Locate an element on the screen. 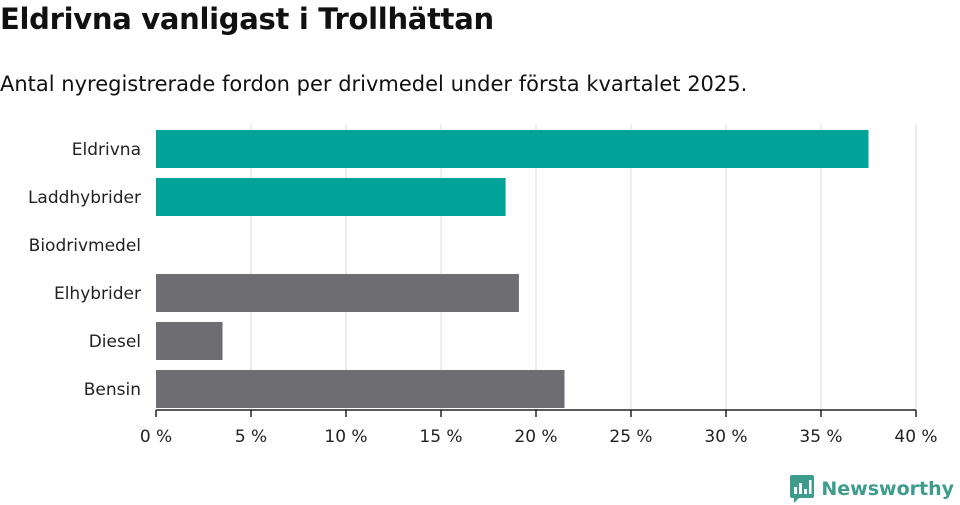 This screenshot has height=505, width=960. x-axis: 0 % 5 % 10 % 15 % 20 % 25 % 30 % 35 % 40 % is located at coordinates (539, 428).